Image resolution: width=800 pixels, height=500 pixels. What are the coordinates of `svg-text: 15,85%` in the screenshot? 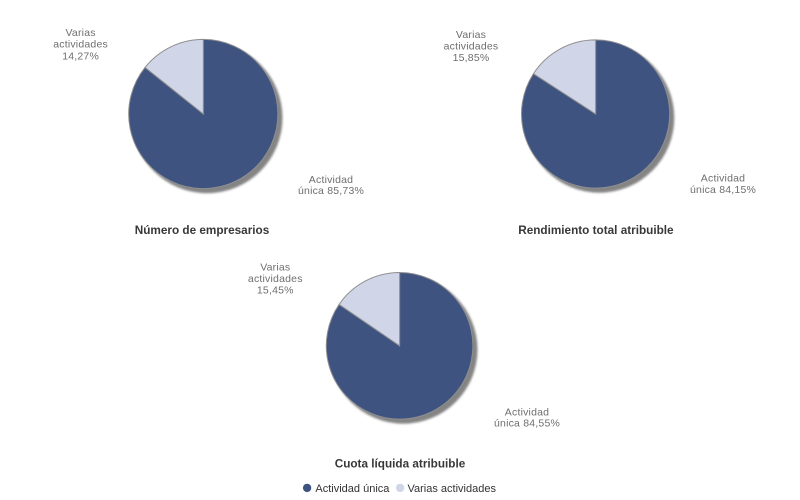 It's located at (471, 58).